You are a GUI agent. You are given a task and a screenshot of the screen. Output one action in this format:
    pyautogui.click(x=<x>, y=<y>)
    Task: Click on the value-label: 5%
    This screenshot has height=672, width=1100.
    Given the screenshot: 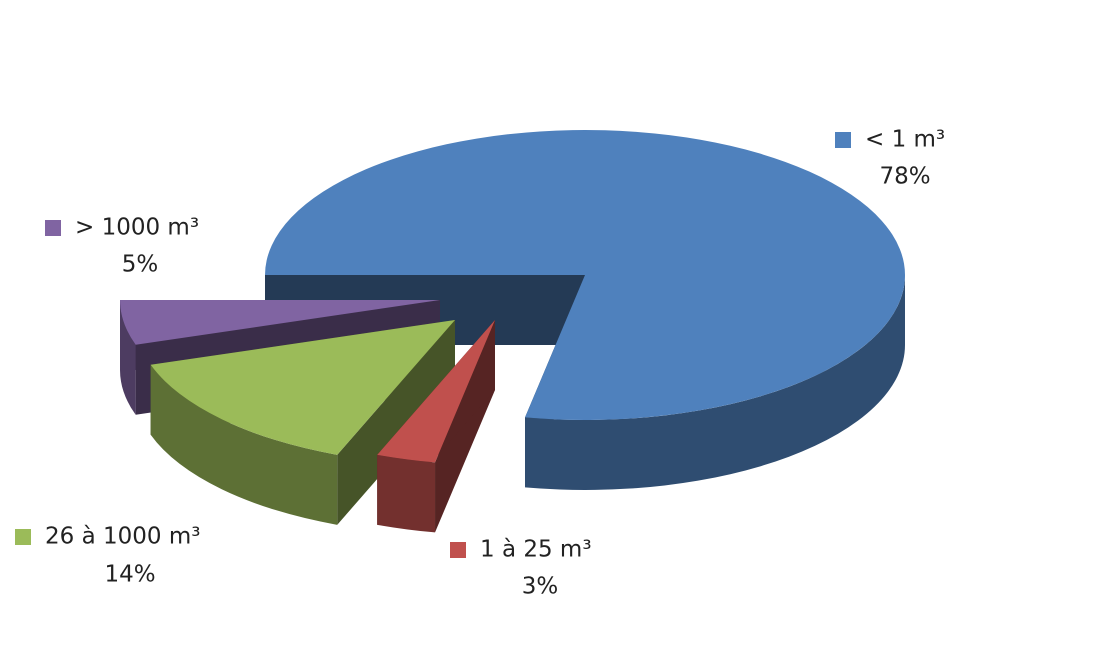 What is the action you would take?
    pyautogui.click(x=140, y=265)
    